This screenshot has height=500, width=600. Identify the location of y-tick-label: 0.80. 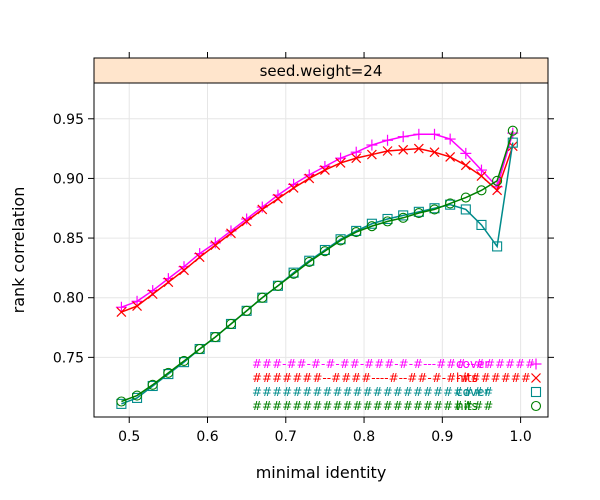
(68, 299).